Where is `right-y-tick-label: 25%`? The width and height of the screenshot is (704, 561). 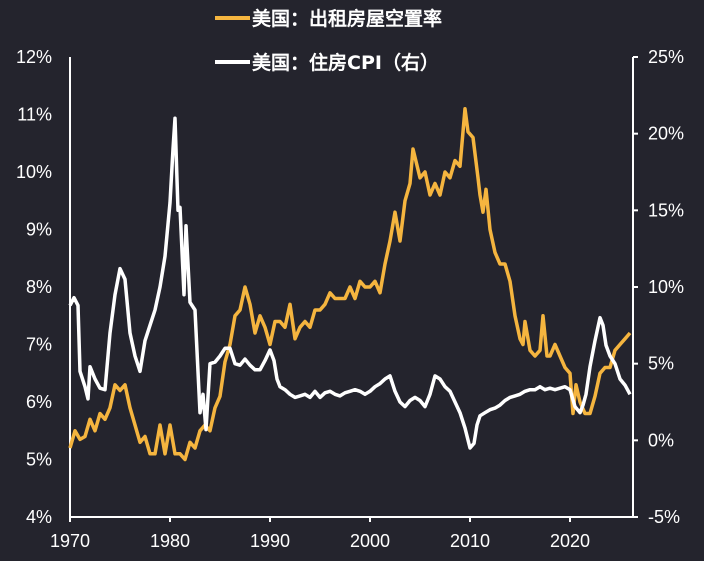 right-y-tick-label: 25% is located at coordinates (666, 57).